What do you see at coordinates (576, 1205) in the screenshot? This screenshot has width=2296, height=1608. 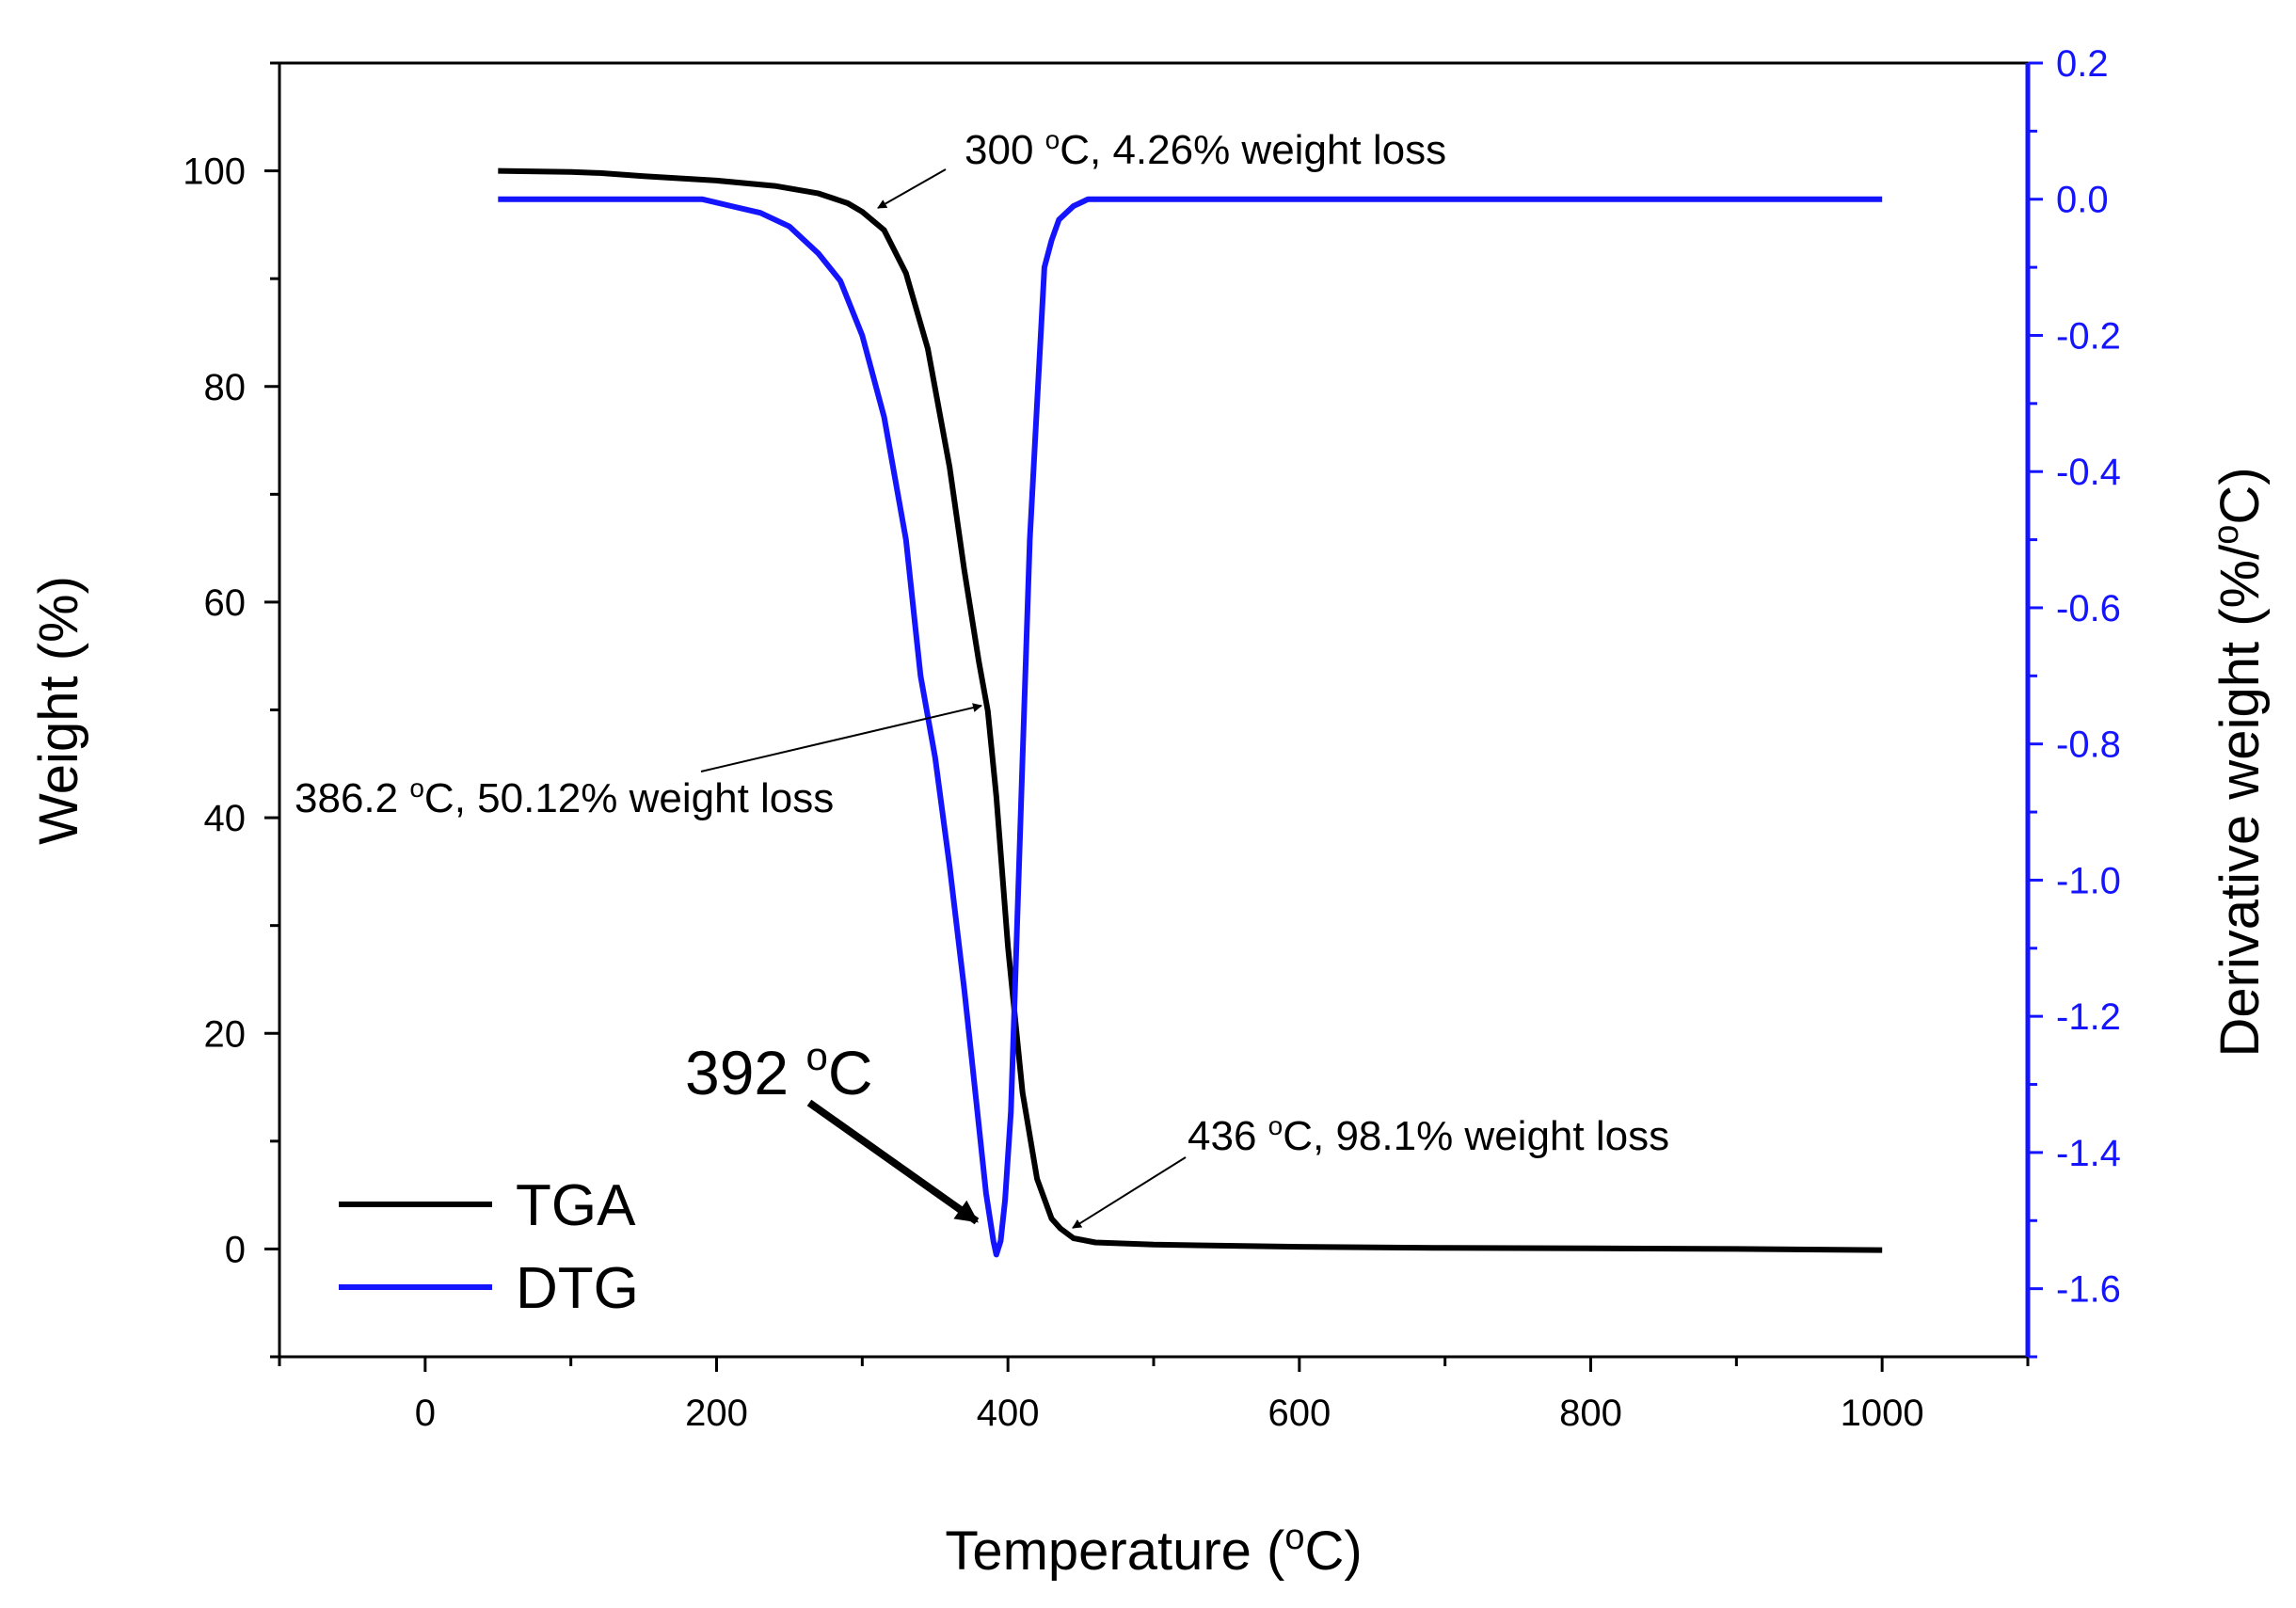 I see `legend-label-tga: TGA` at bounding box center [576, 1205].